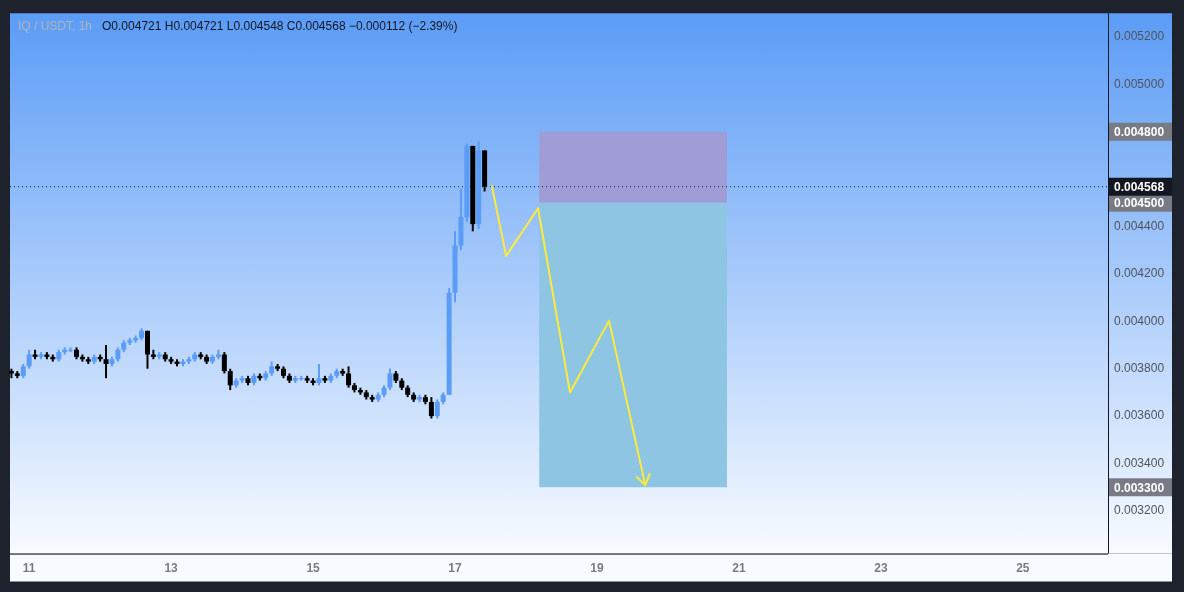 This screenshot has height=592, width=1184. I want to click on x-tick-label: 25, so click(1023, 568).